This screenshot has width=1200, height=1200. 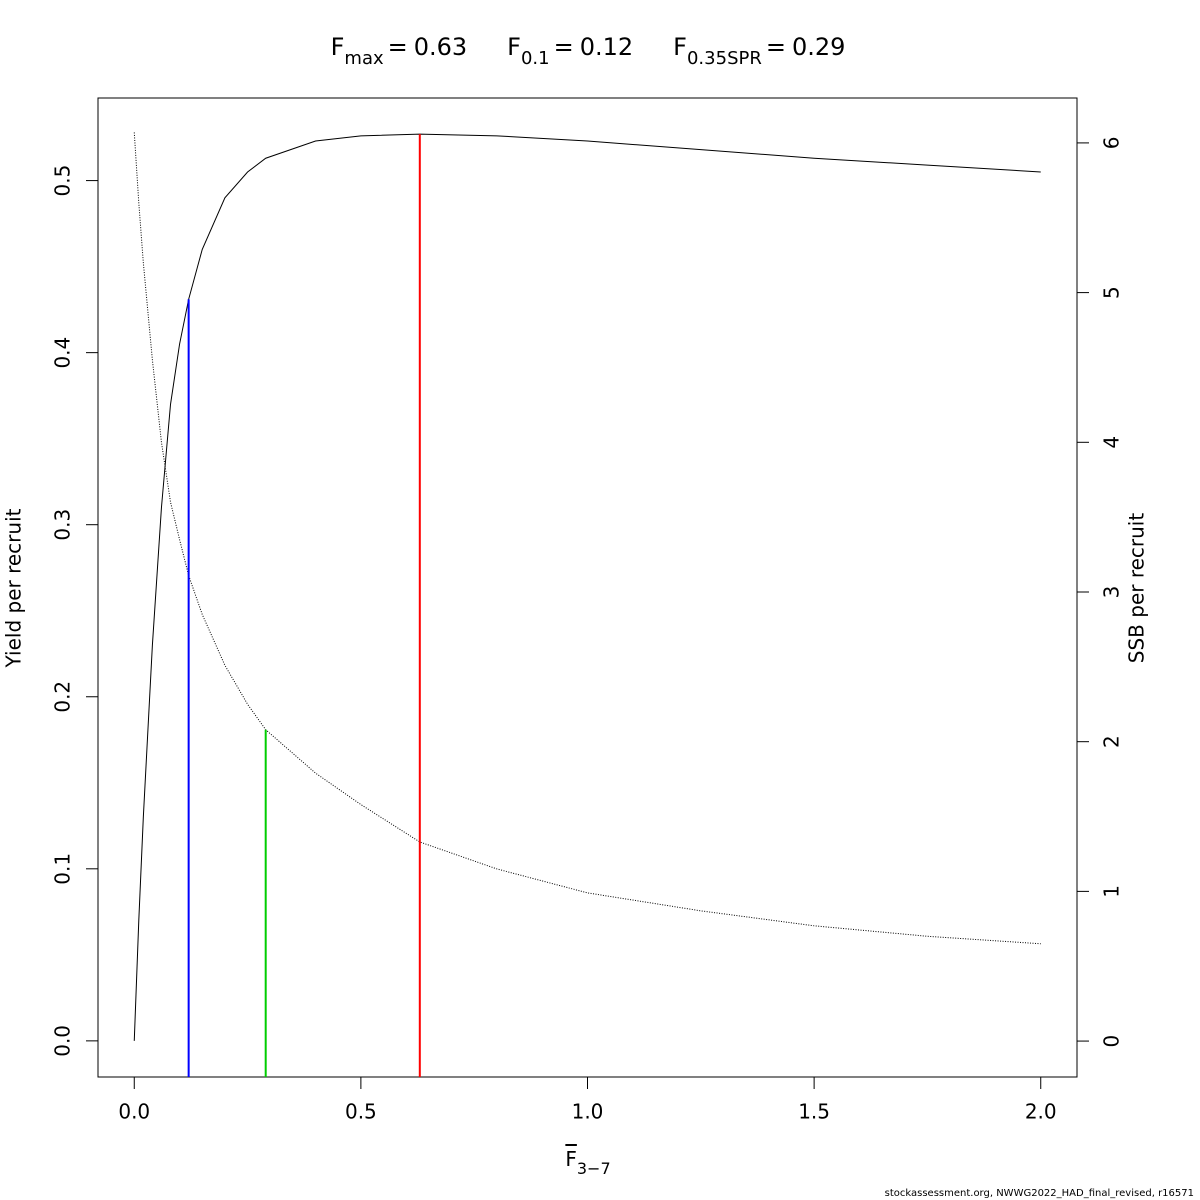 I want to click on y2-axis-label: SSB per recruit, so click(x=1137, y=588).